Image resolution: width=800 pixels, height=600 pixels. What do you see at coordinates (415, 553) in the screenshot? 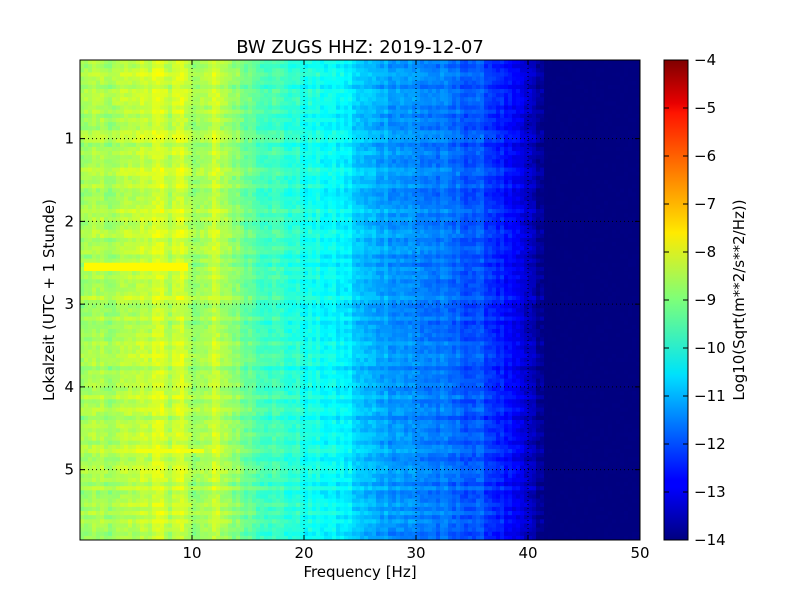
I see `x-tick-label: 30` at bounding box center [415, 553].